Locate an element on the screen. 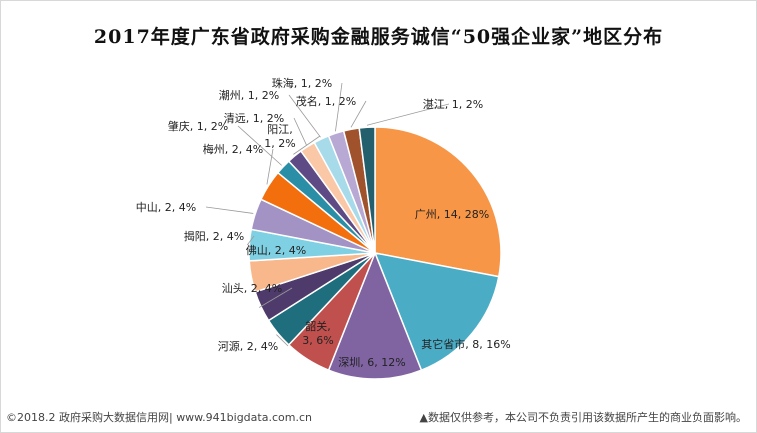 The width and height of the screenshot is (757, 433). slice-label-12: 清远, 1, 2% is located at coordinates (254, 118).